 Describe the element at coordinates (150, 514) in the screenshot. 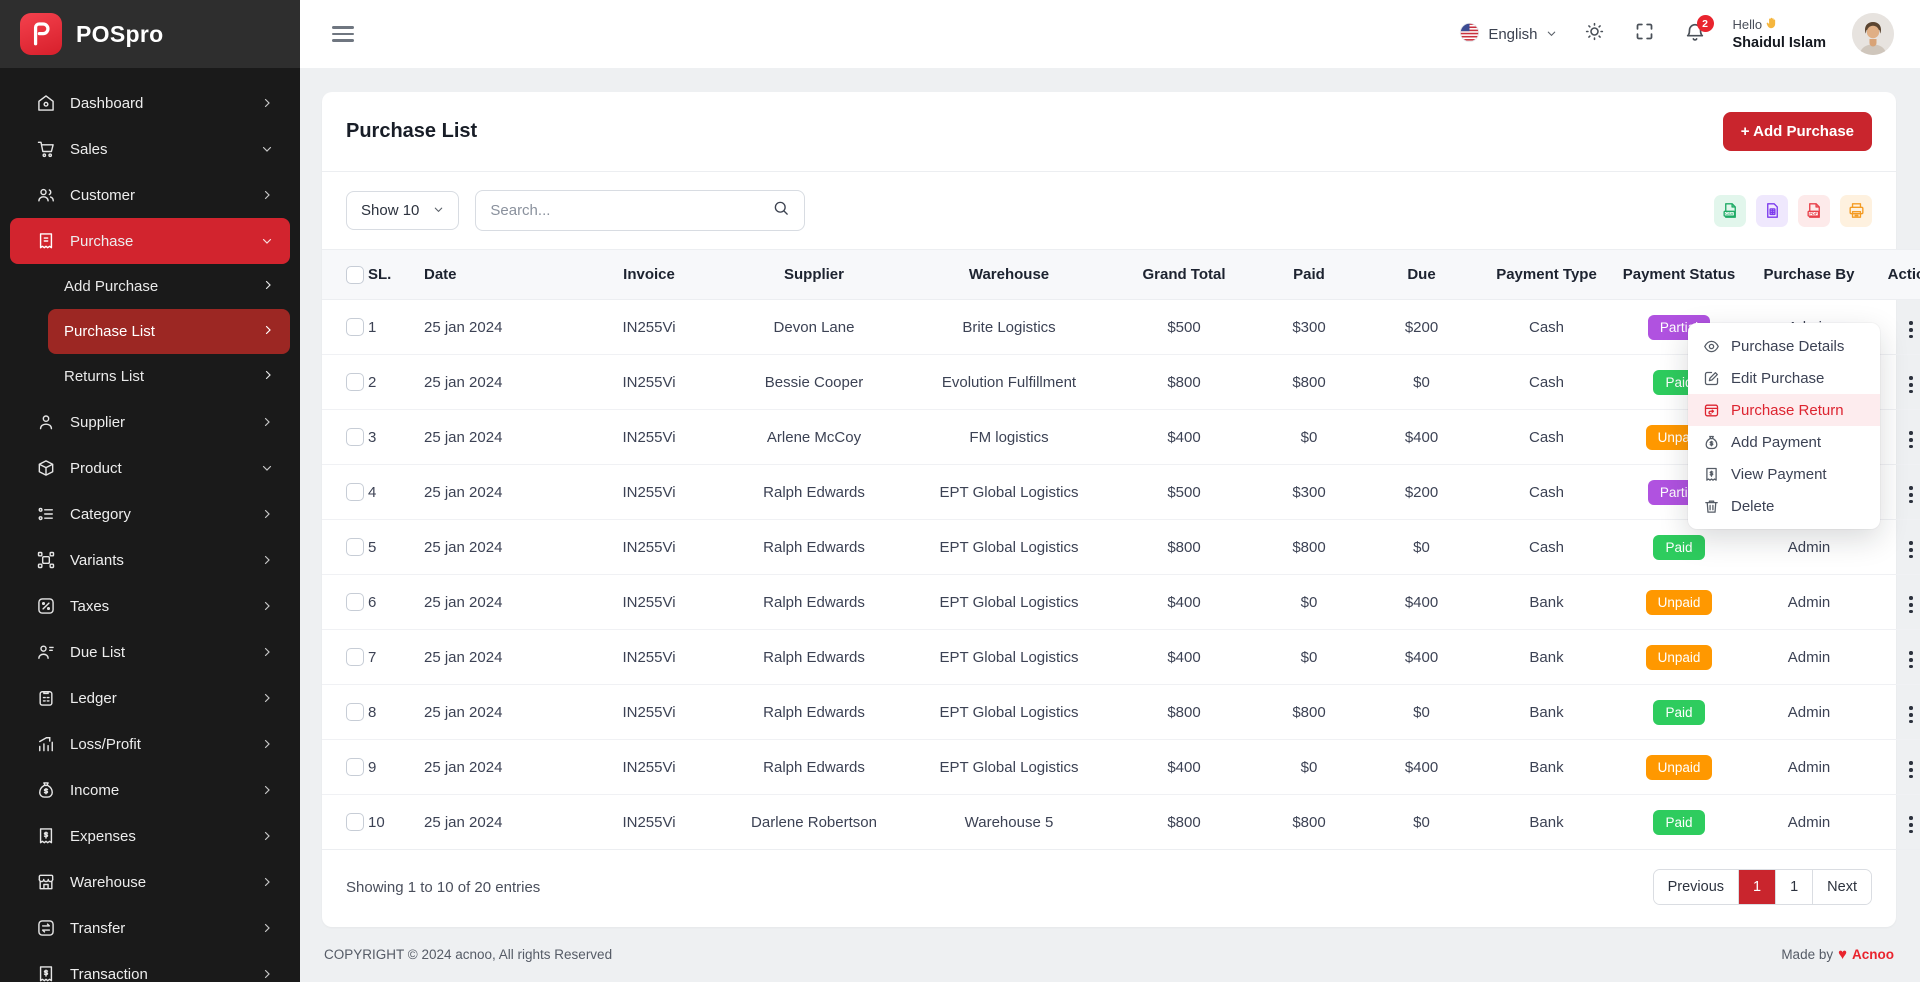

I see `sidebar-item-category: Category` at that location.